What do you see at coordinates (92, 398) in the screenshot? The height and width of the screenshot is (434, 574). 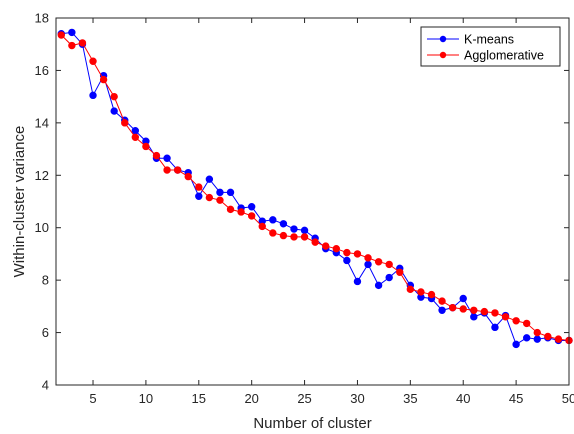 I see `x-tick-label: 5` at bounding box center [92, 398].